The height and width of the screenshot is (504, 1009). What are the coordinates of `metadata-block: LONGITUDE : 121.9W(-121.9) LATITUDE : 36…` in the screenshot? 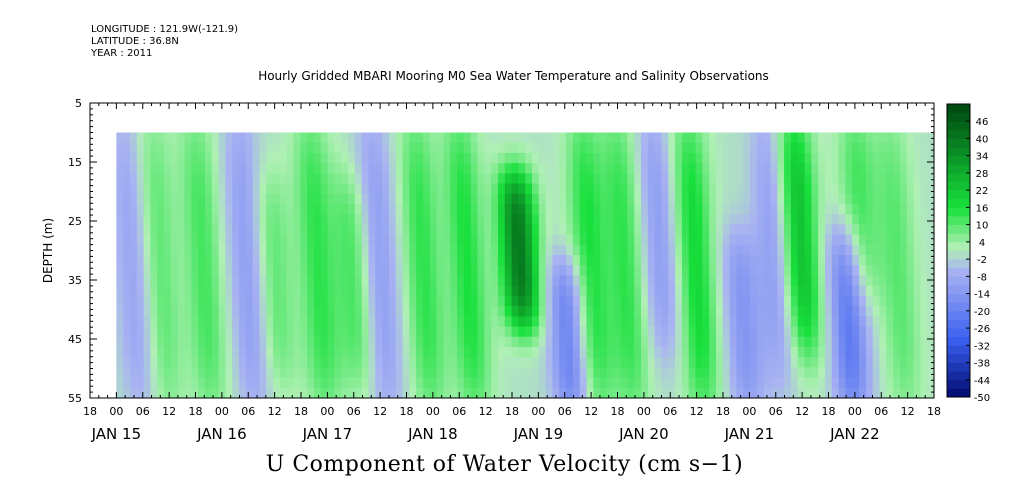 It's located at (164, 42).